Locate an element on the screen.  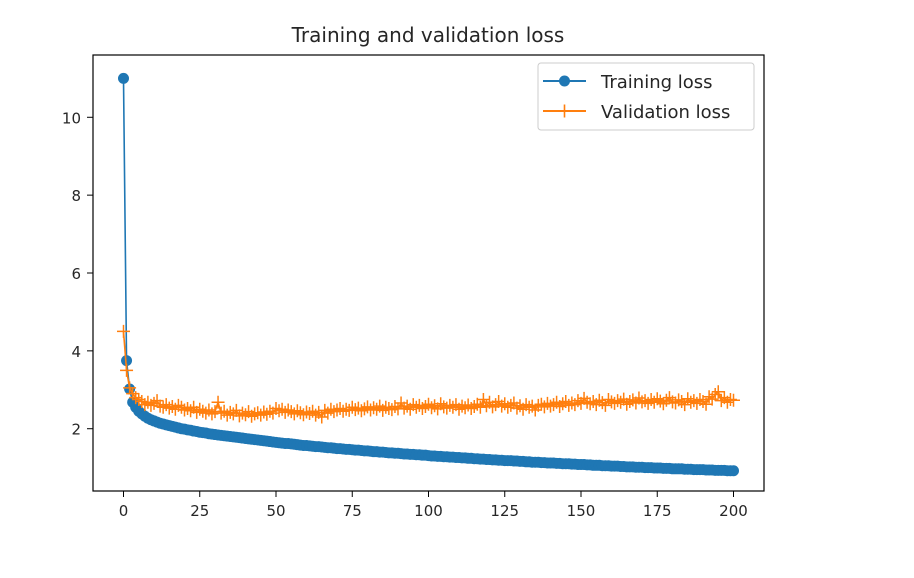
x-tick-label: 100 is located at coordinates (428, 511).